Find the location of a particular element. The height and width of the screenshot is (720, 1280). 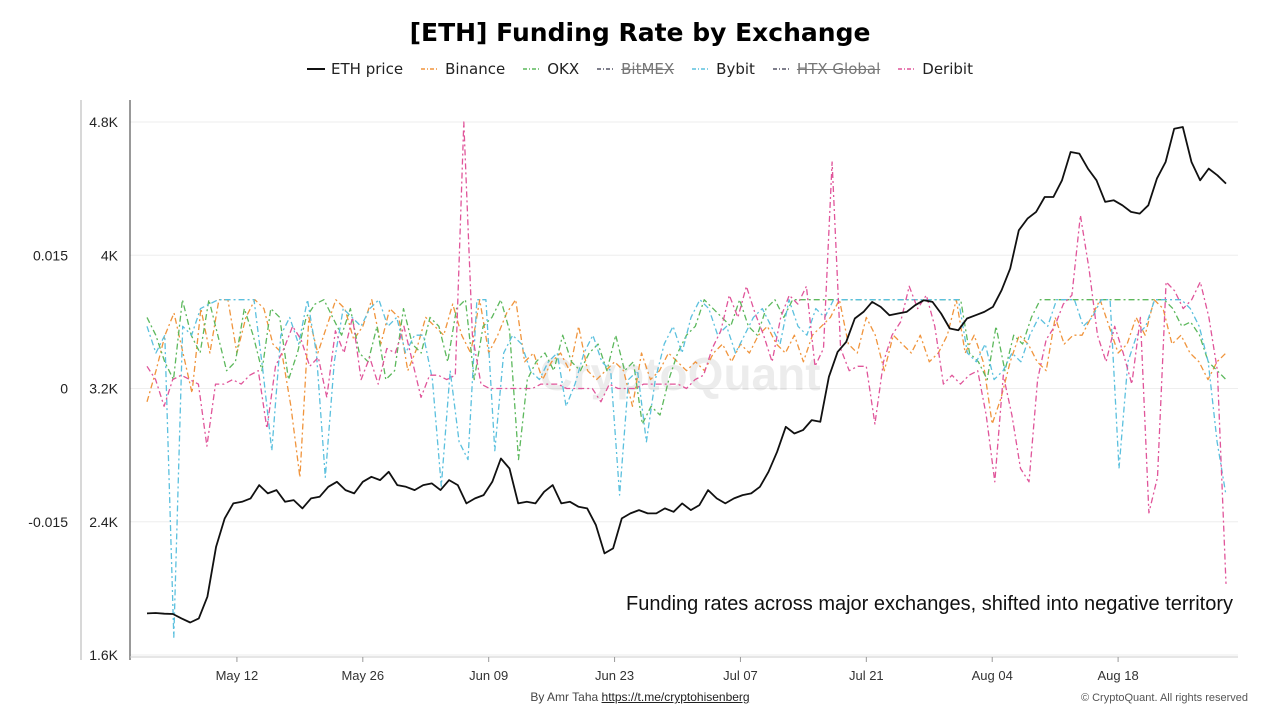

legend-item-htx-global: HTX Global is located at coordinates (826, 69).